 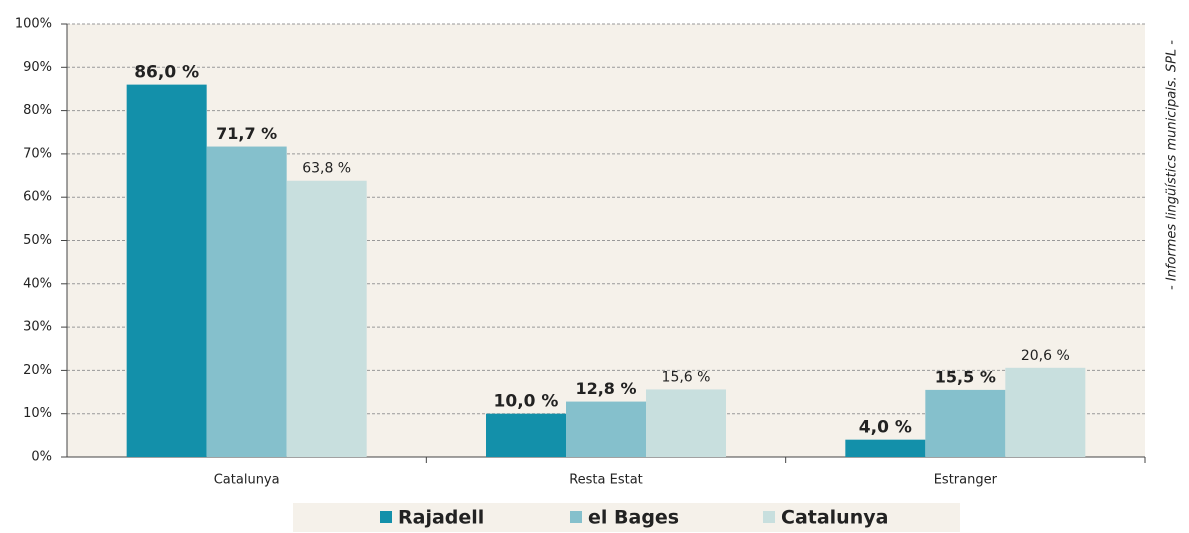 What do you see at coordinates (326, 169) in the screenshot?
I see `data-label: 63,8 %` at bounding box center [326, 169].